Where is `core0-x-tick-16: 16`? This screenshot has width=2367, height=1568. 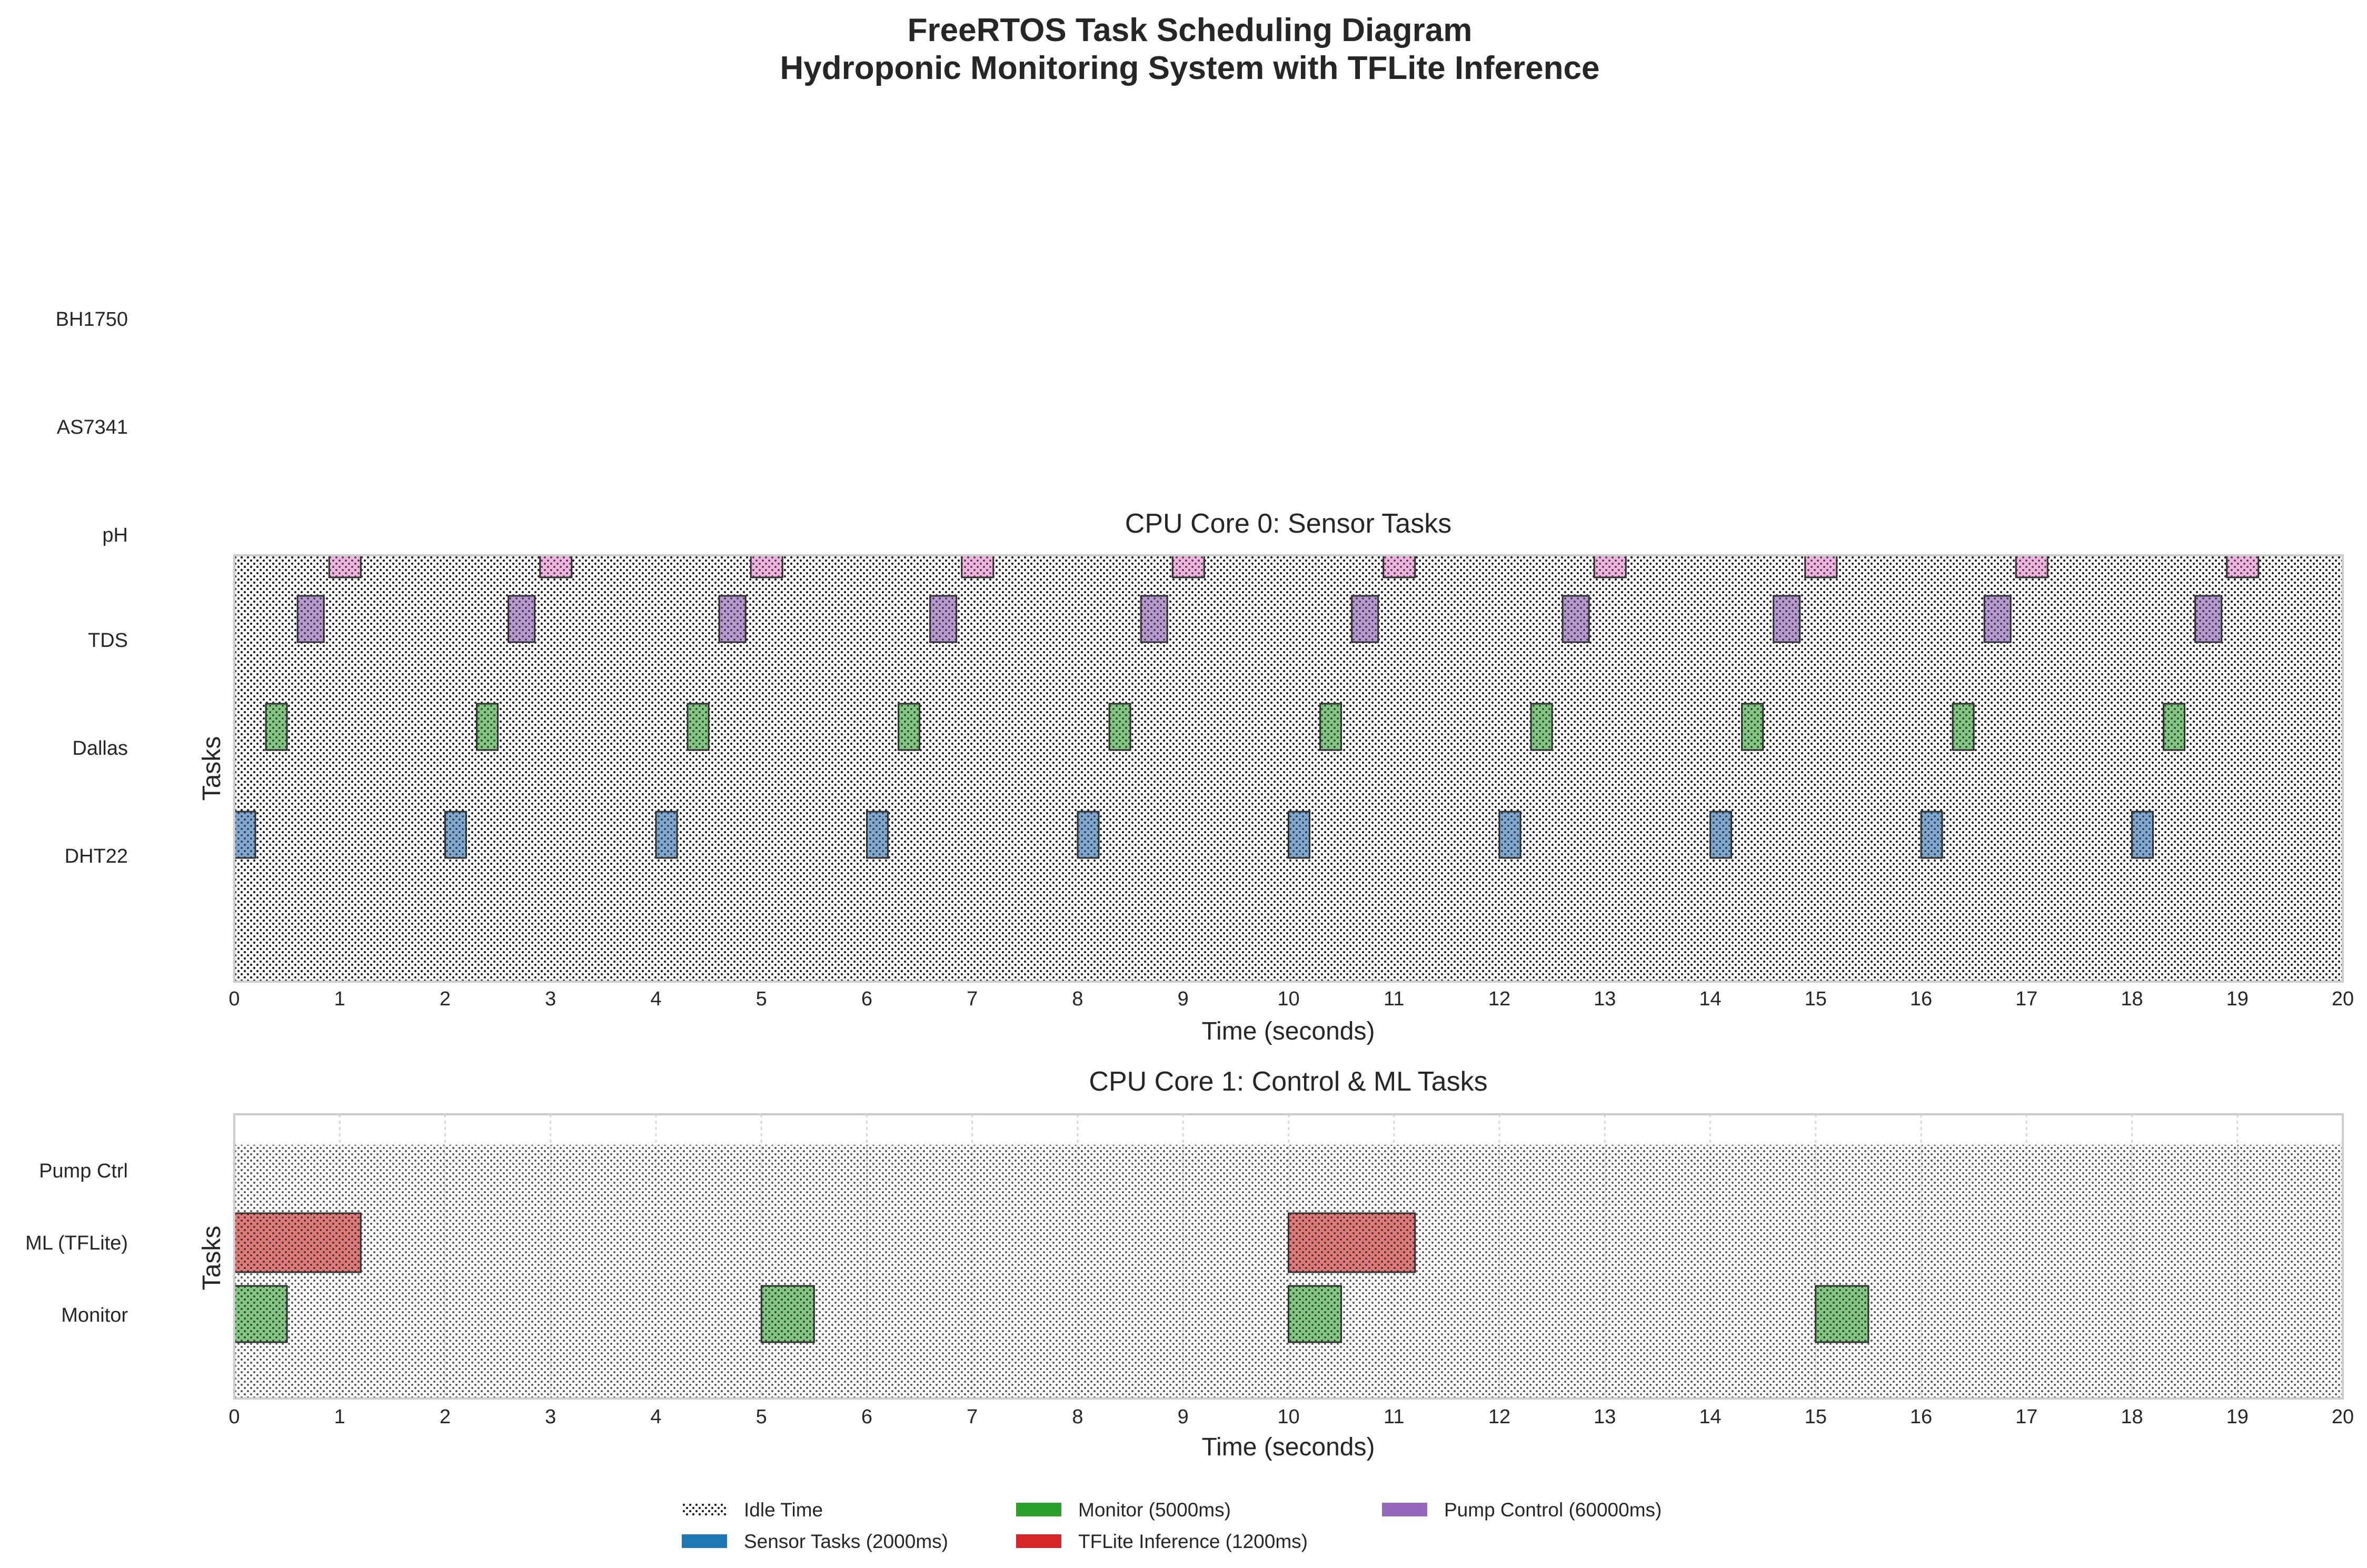
core0-x-tick-16: 16 is located at coordinates (1921, 999).